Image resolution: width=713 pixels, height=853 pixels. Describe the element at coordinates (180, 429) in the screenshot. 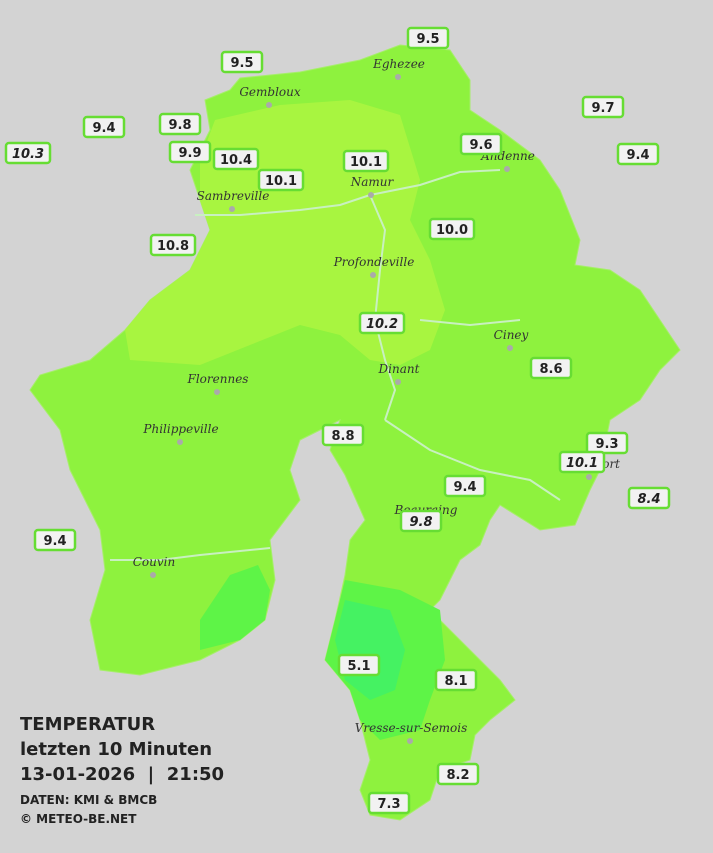

I see `city-label: Philippeville` at that location.